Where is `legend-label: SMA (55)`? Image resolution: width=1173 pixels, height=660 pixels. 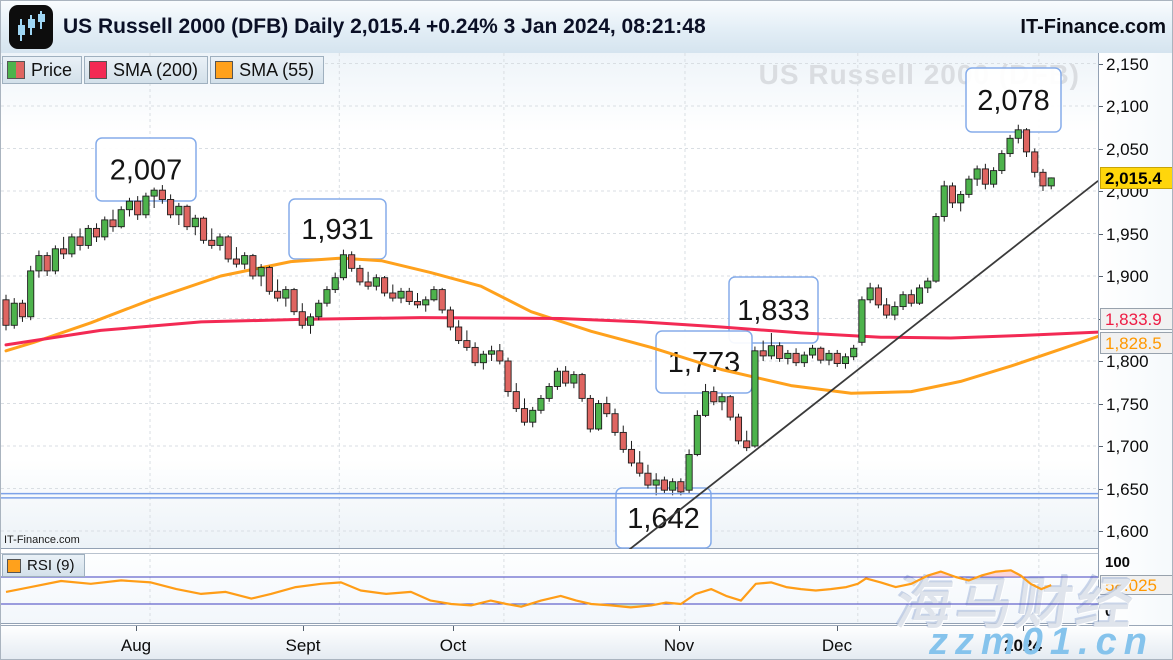 legend-label: SMA (55) is located at coordinates (277, 69).